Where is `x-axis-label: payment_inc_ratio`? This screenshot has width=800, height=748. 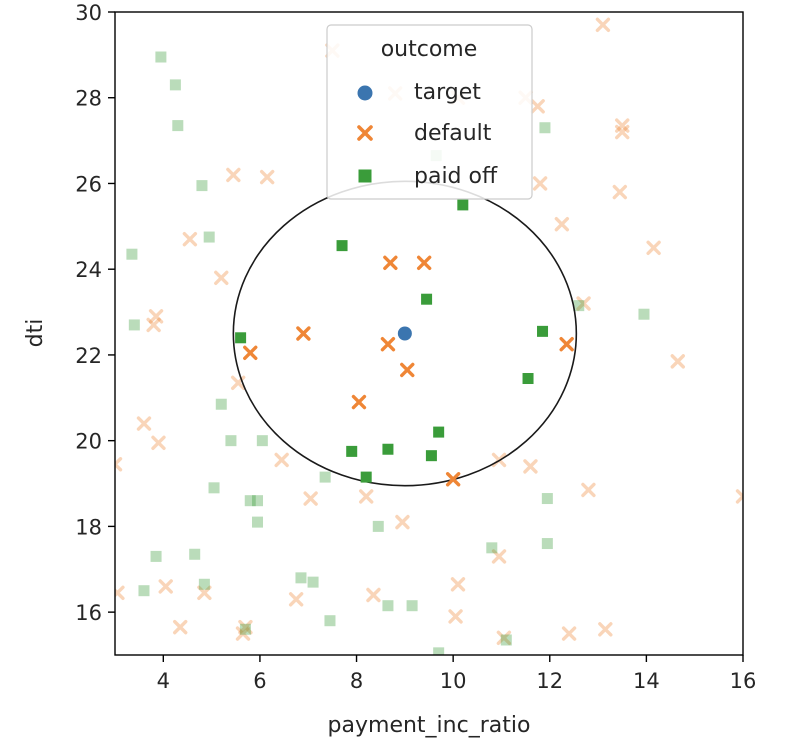 x-axis-label: payment_inc_ratio is located at coordinates (429, 725).